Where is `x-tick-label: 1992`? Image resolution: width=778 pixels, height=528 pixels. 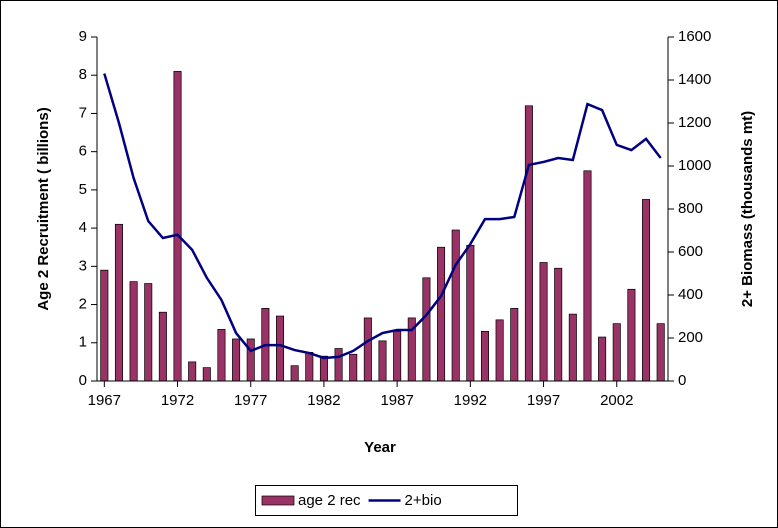
x-tick-label: 1992 is located at coordinates (470, 400).